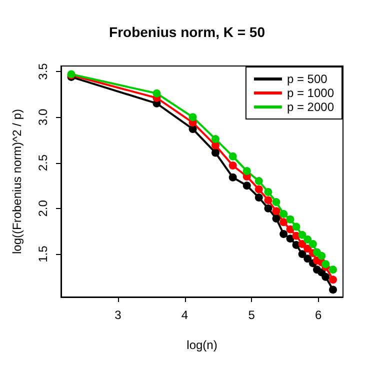 This screenshot has width=374, height=374. I want to click on y-tick-label: 3.5, so click(43, 71).